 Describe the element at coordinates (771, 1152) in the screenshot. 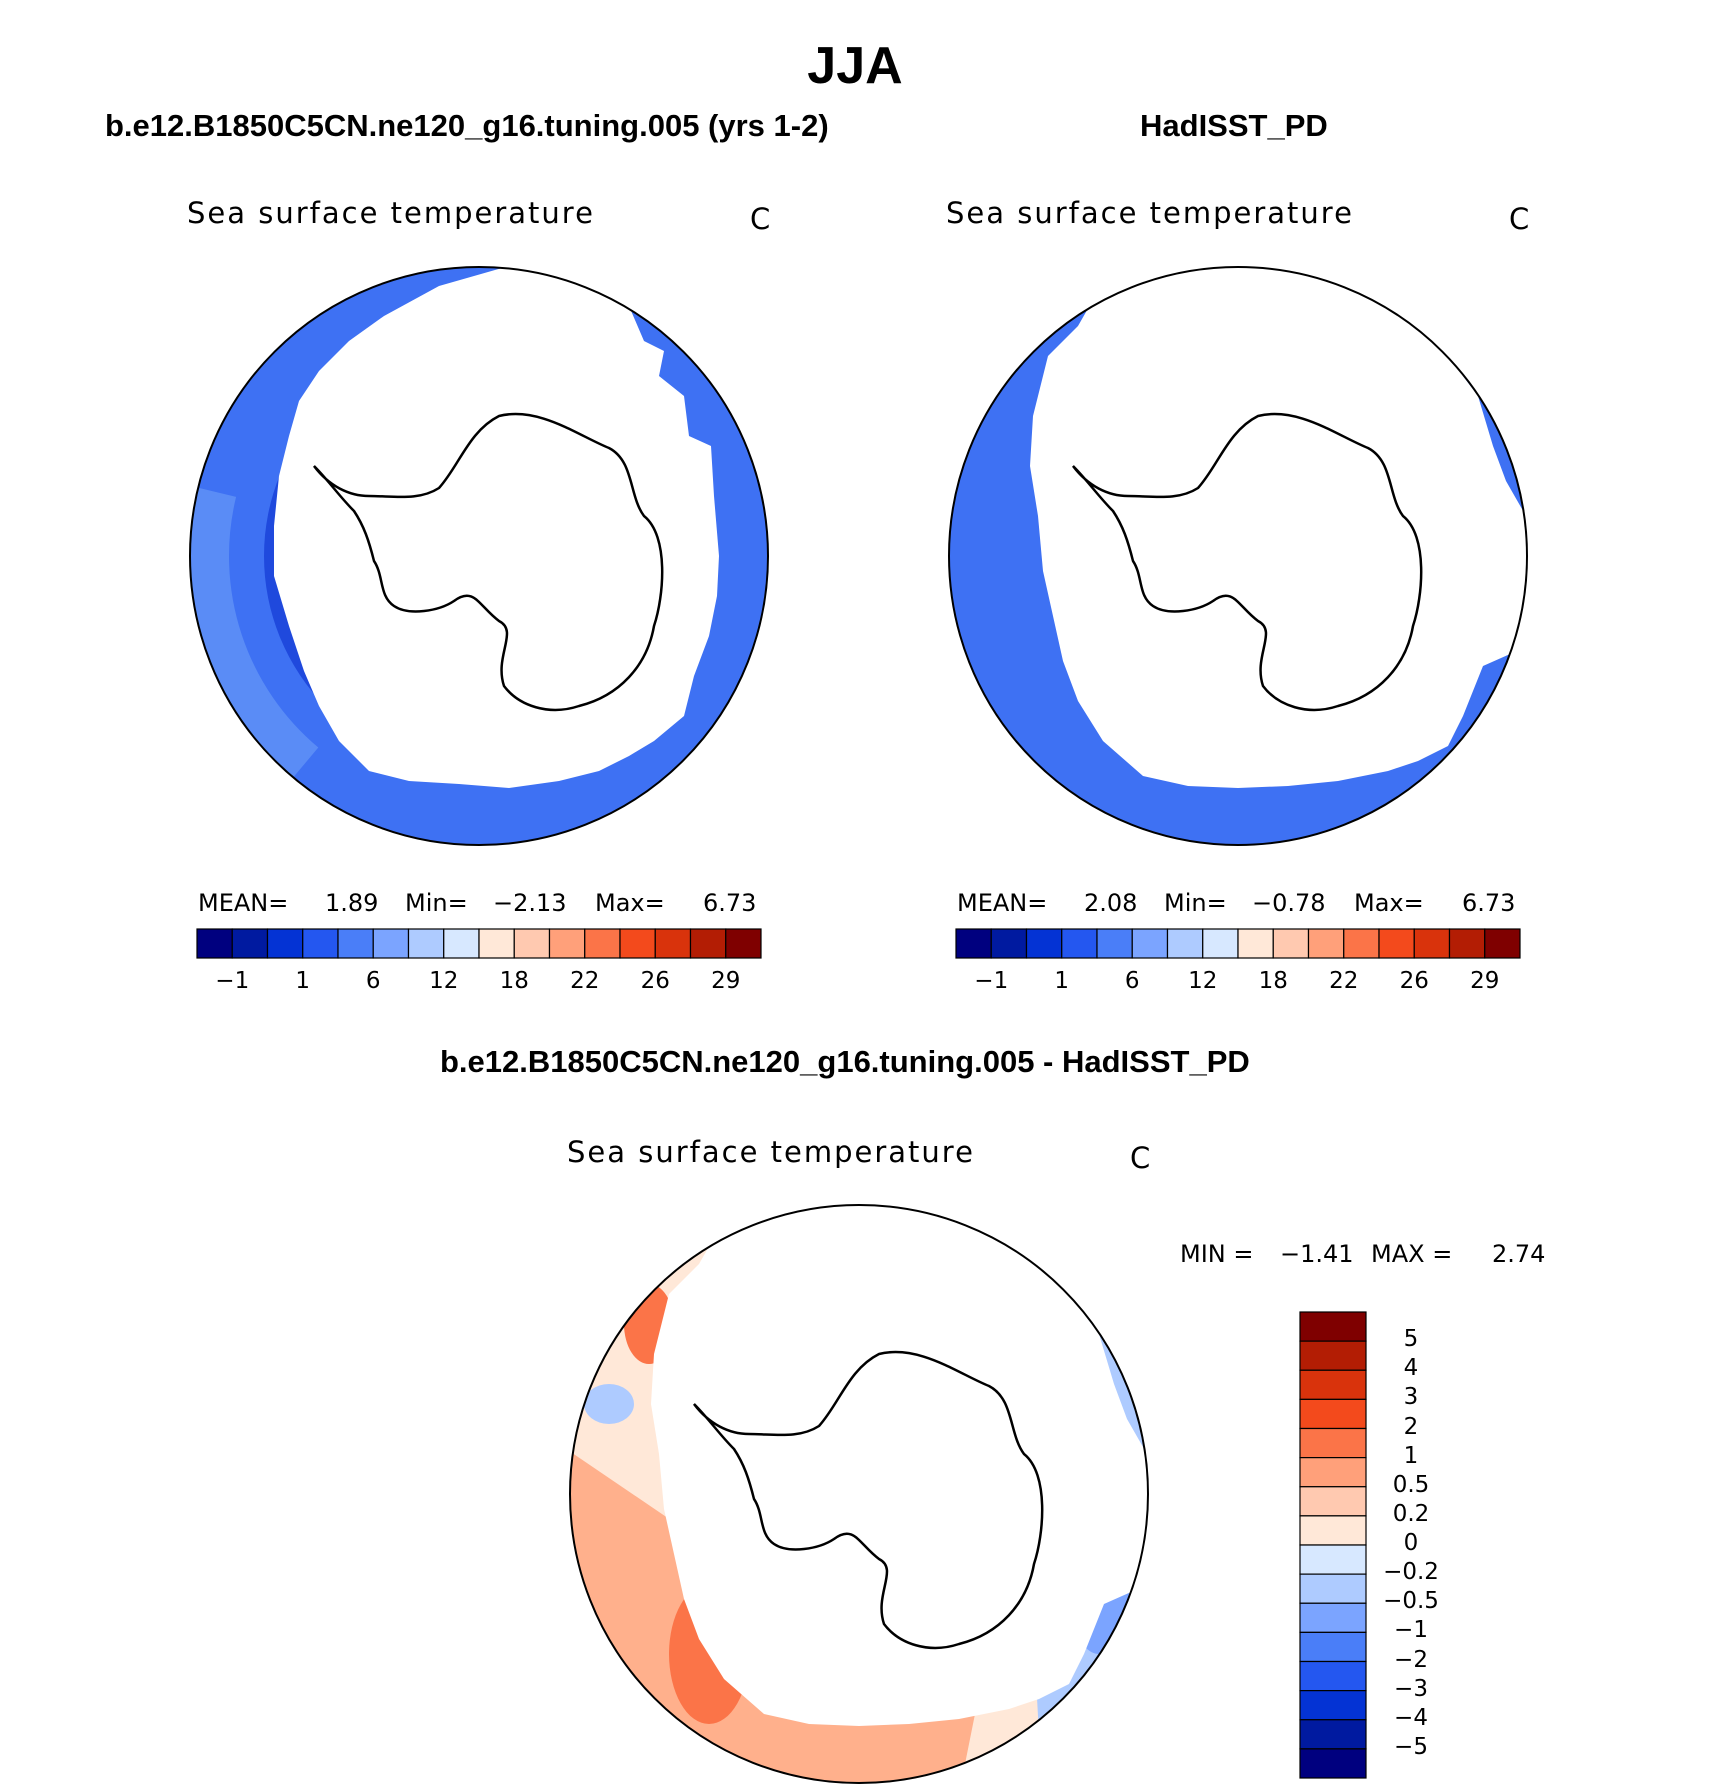

I see `diff-variable-label: Sea surface temperature` at that location.